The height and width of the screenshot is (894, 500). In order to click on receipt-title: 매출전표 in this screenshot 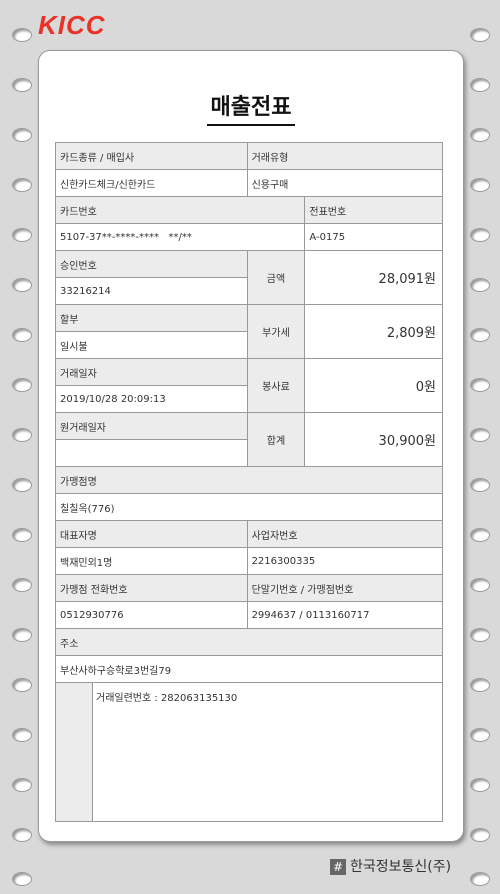, I will do `click(251, 107)`.